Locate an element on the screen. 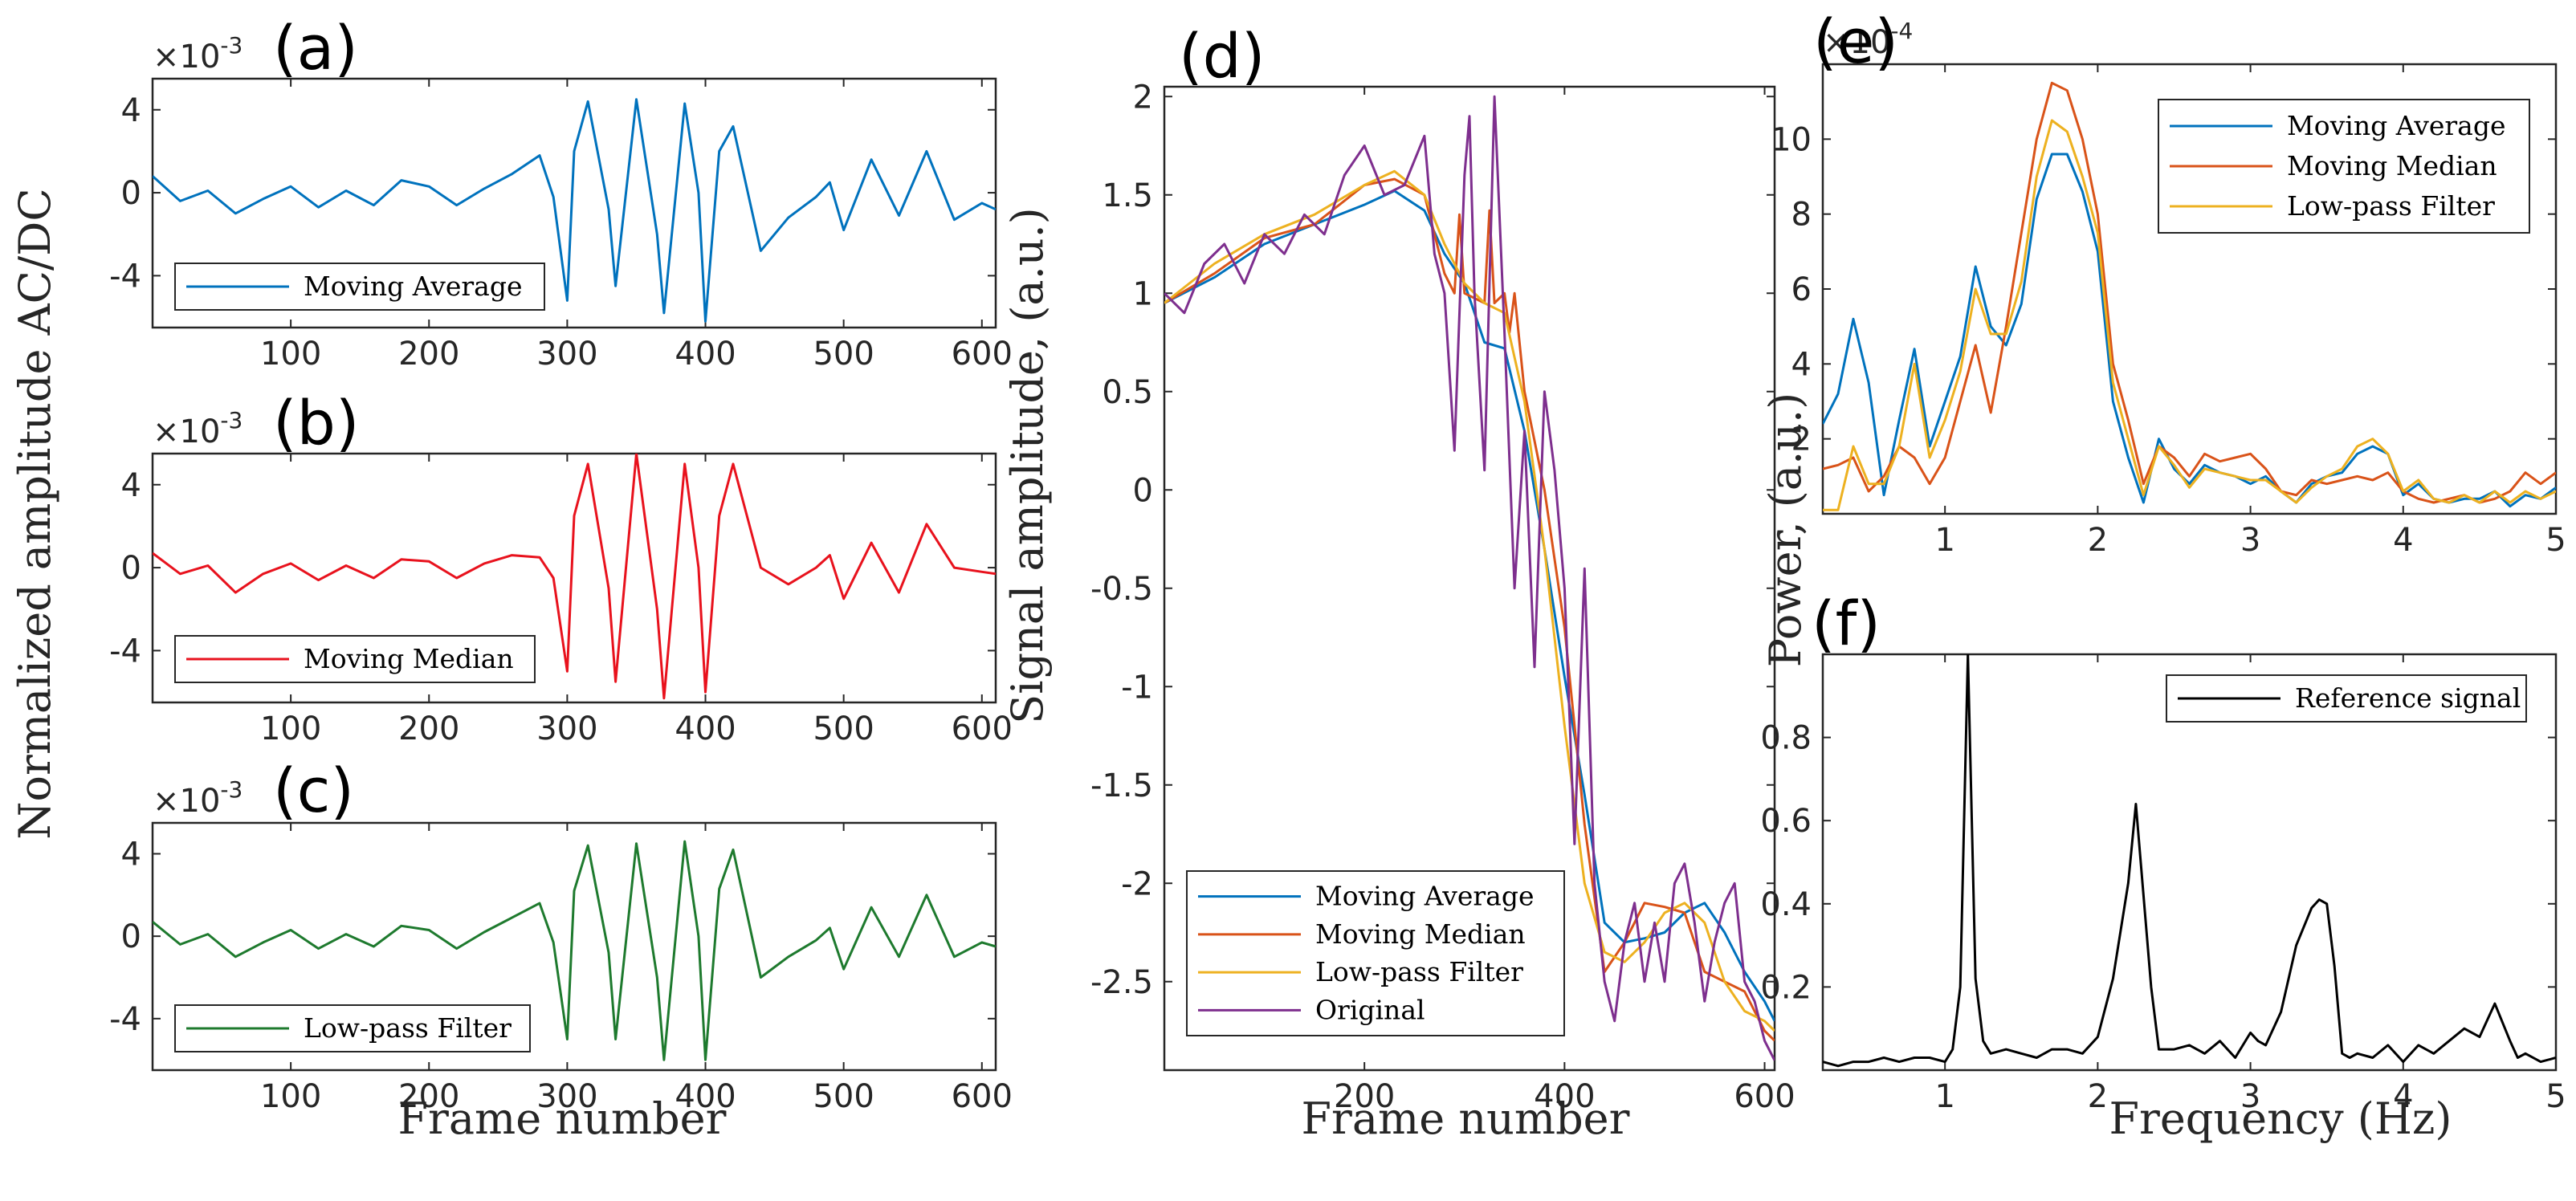  y-tick-label-d: 0 is located at coordinates (1143, 491).